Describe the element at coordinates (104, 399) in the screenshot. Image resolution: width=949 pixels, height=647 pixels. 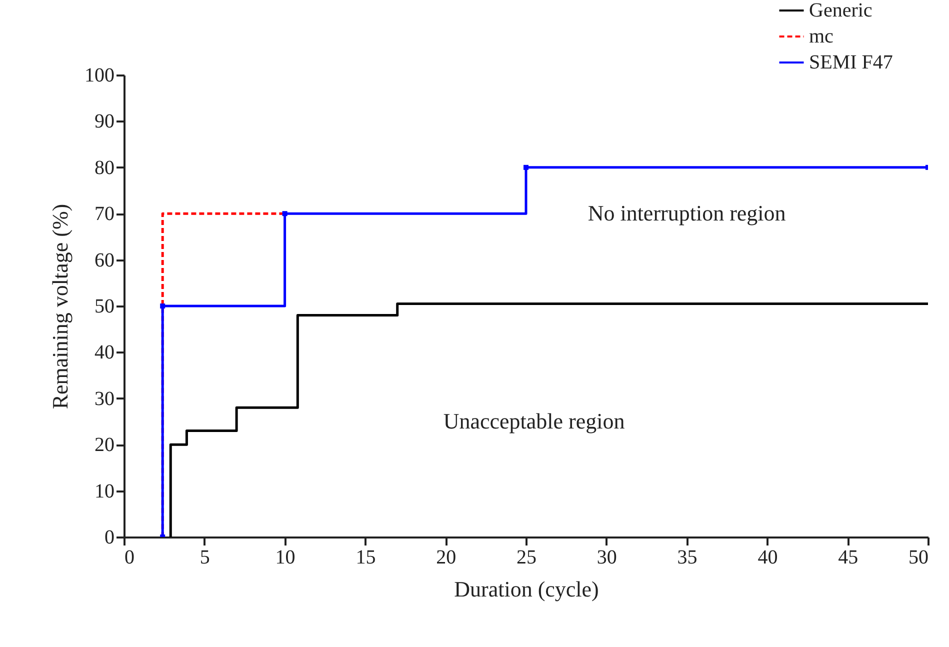
I see `y-tick-label: 30` at that location.